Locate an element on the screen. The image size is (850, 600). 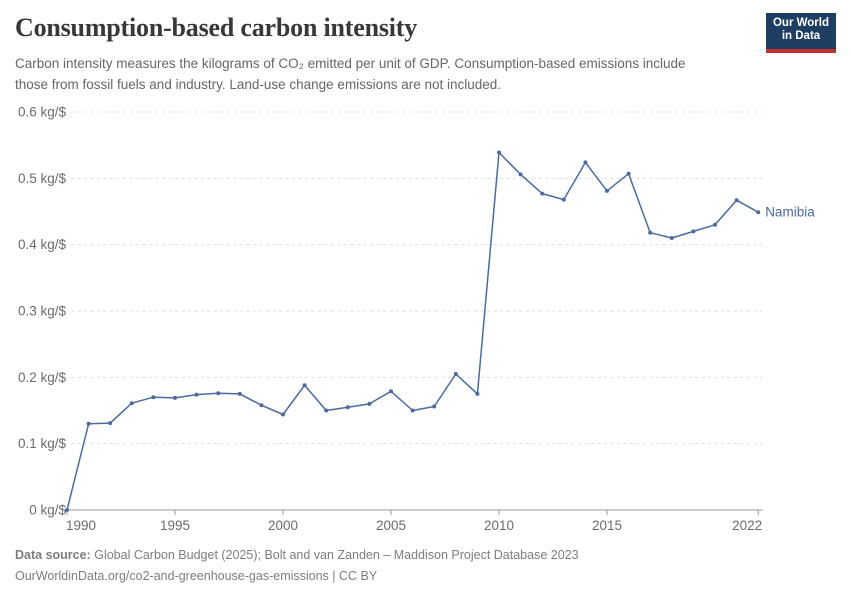
x-tick-label: 1995 is located at coordinates (175, 525).